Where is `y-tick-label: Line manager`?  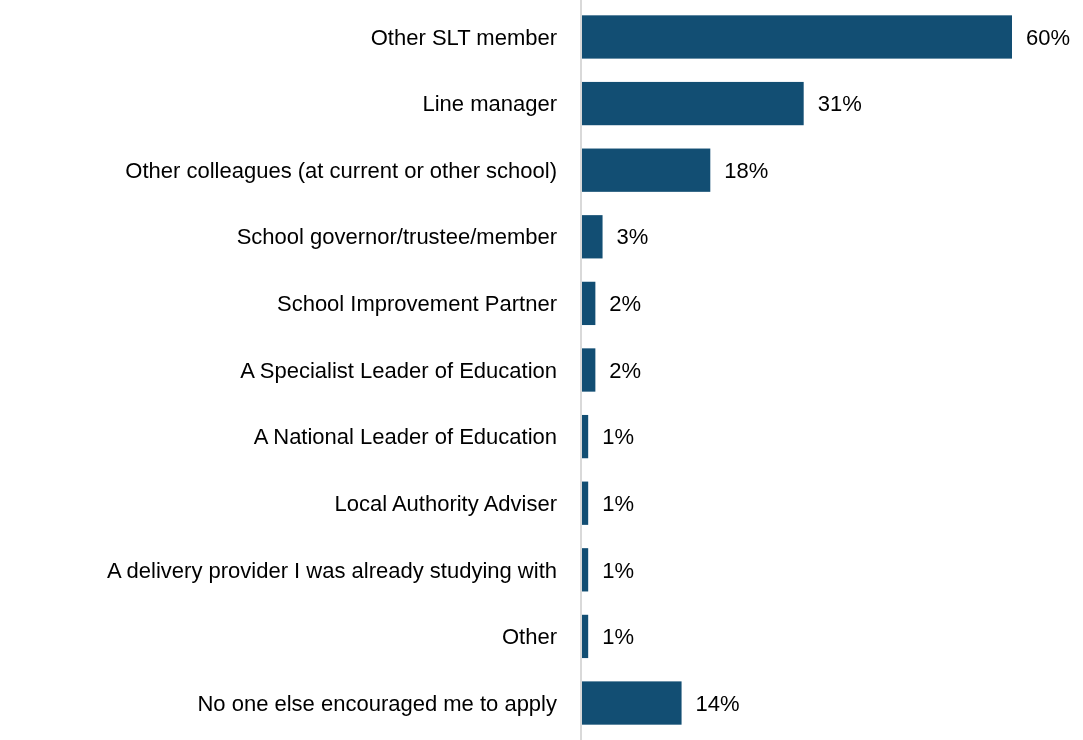
y-tick-label: Line manager is located at coordinates (489, 104).